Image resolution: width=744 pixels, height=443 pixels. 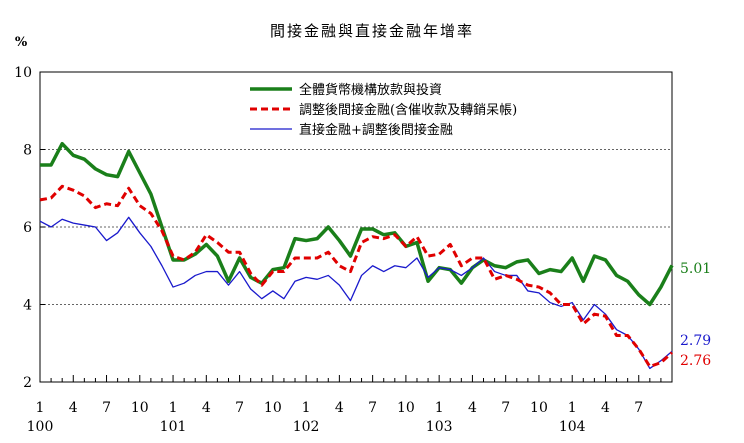 I want to click on x-axis-year-labels: 100 101 102 103 104, so click(x=306, y=427).